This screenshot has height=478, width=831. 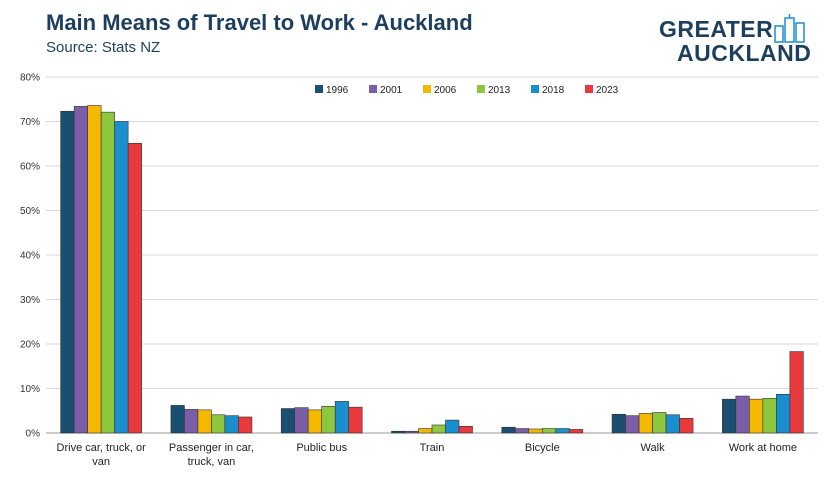 What do you see at coordinates (30, 345) in the screenshot?
I see `y-tick-label: 20%` at bounding box center [30, 345].